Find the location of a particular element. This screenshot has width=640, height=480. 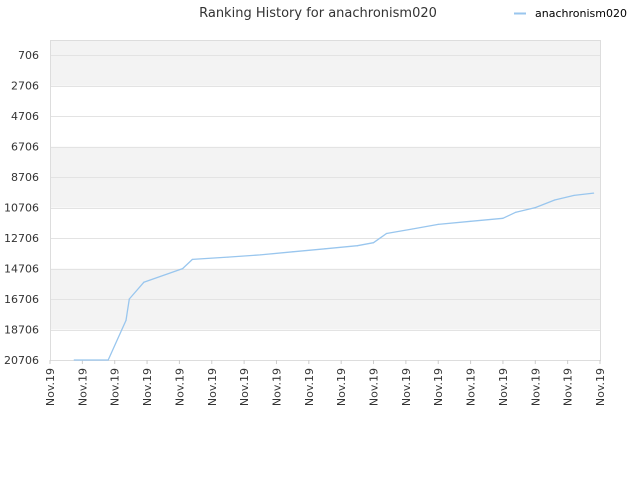

y-tick-label: 18706 is located at coordinates (21, 330).